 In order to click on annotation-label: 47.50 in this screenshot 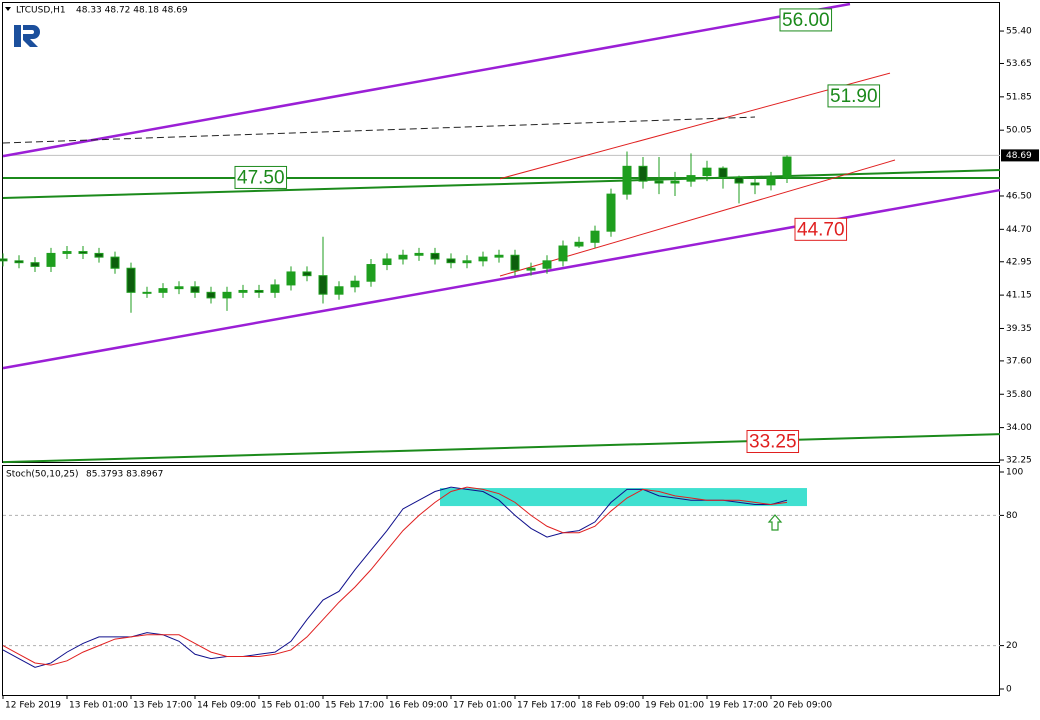, I will do `click(261, 177)`.